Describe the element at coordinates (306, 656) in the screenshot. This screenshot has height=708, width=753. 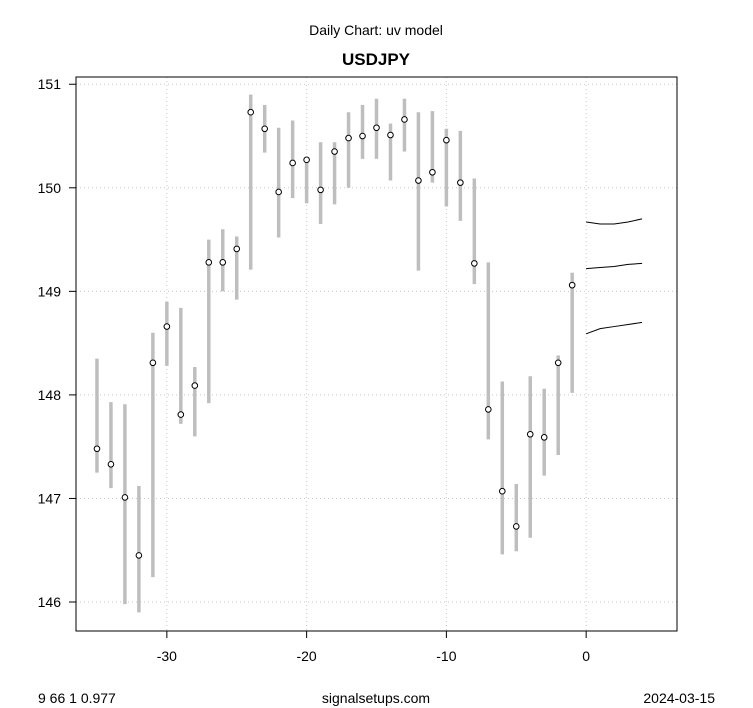
I see `x-tick-label: -20` at that location.